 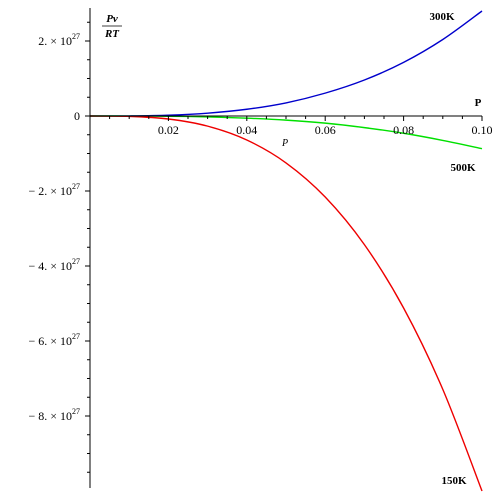 What do you see at coordinates (284, 143) in the screenshot?
I see `x-note: P` at bounding box center [284, 143].